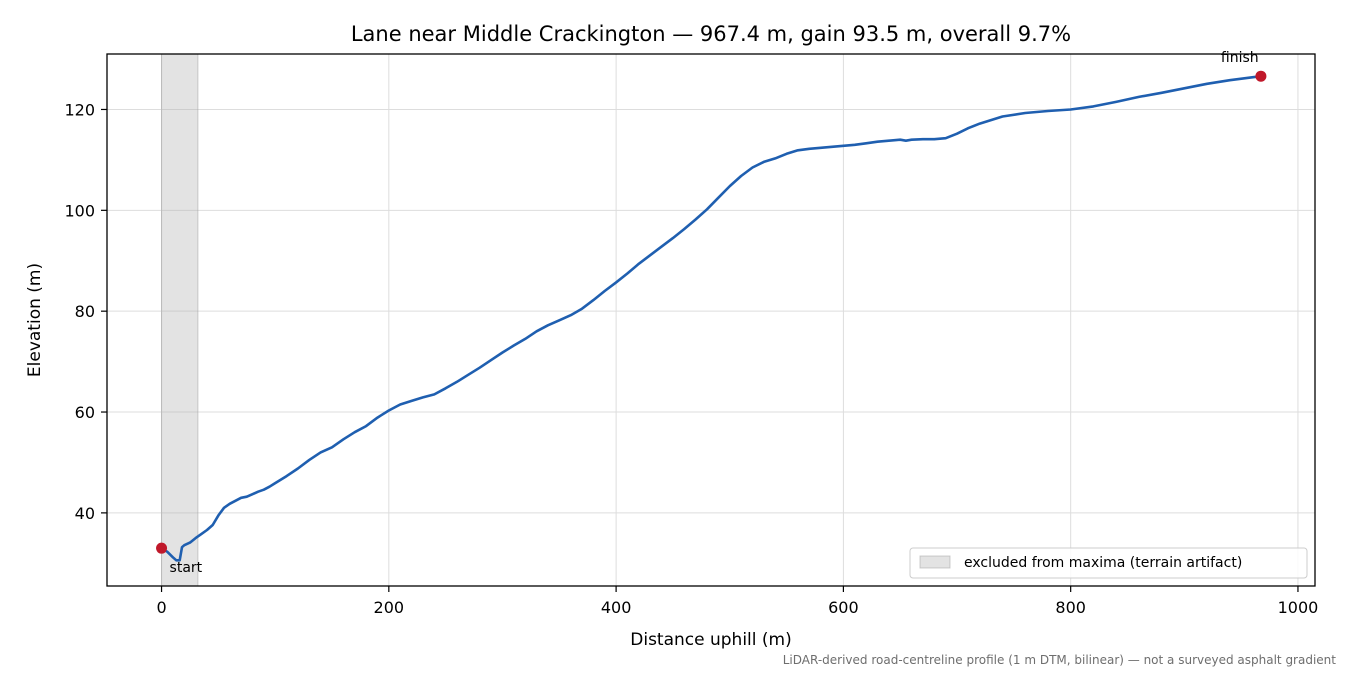 This screenshot has width=1350, height=675. What do you see at coordinates (180, 320) in the screenshot?
I see `excluded-span-band` at bounding box center [180, 320].